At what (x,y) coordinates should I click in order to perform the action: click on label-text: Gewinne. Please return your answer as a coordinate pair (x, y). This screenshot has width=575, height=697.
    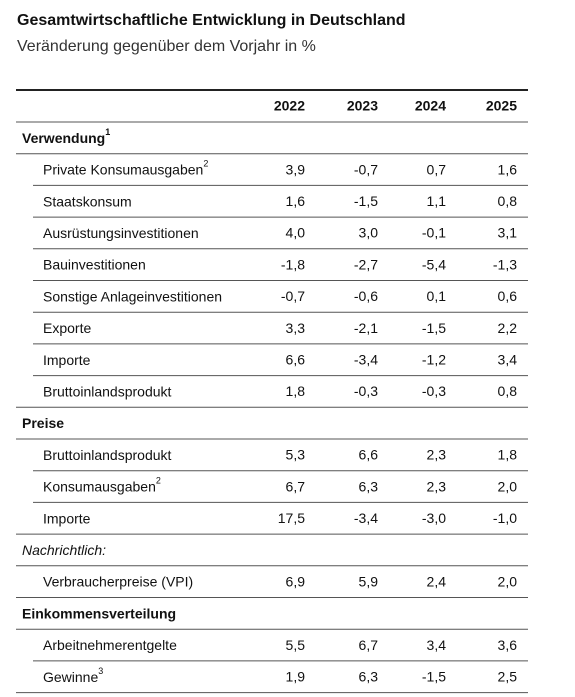
    Looking at the image, I should click on (70, 676).